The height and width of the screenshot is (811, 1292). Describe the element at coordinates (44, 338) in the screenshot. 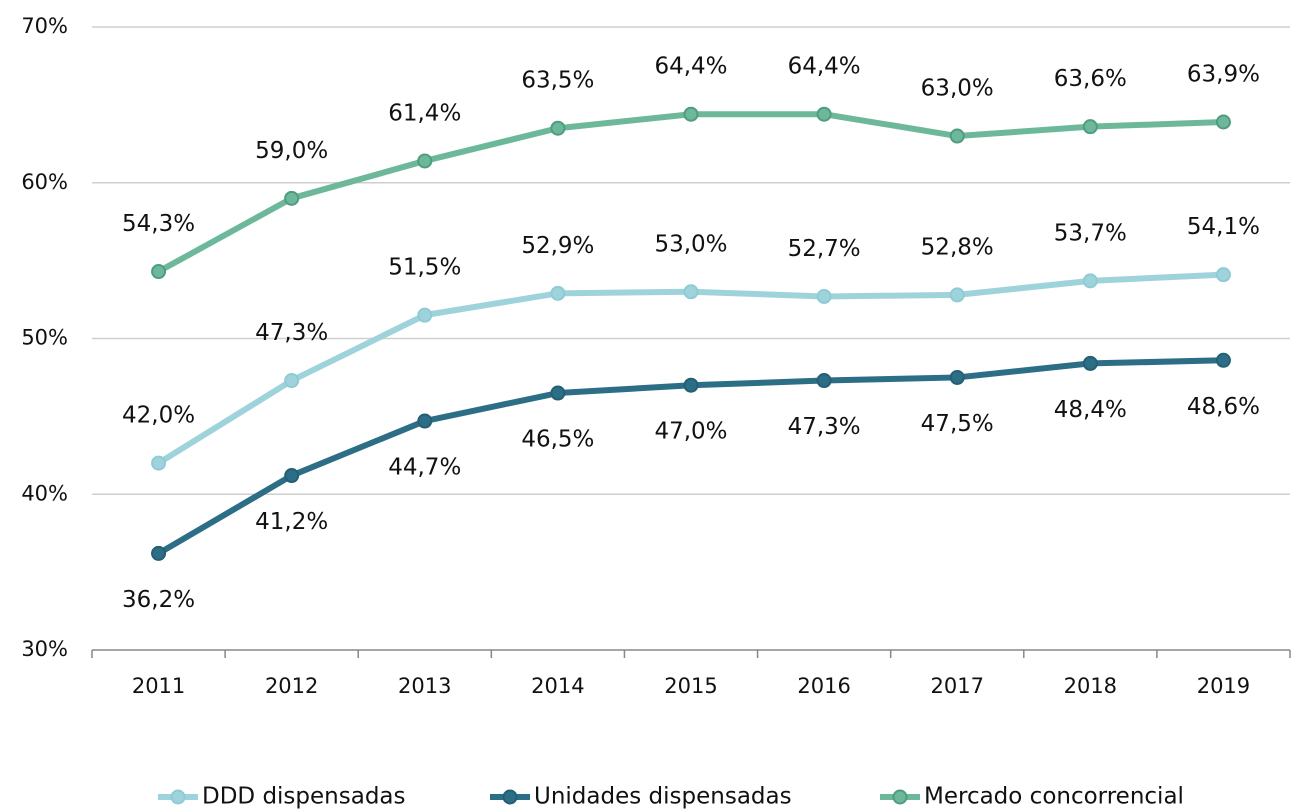

I see `y-tick-label: 50%` at that location.